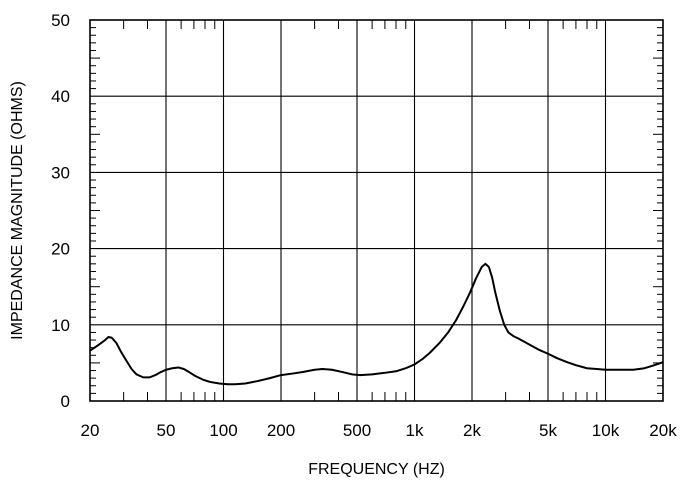 Image resolution: width=690 pixels, height=490 pixels. I want to click on x-tick-label: 50, so click(166, 430).